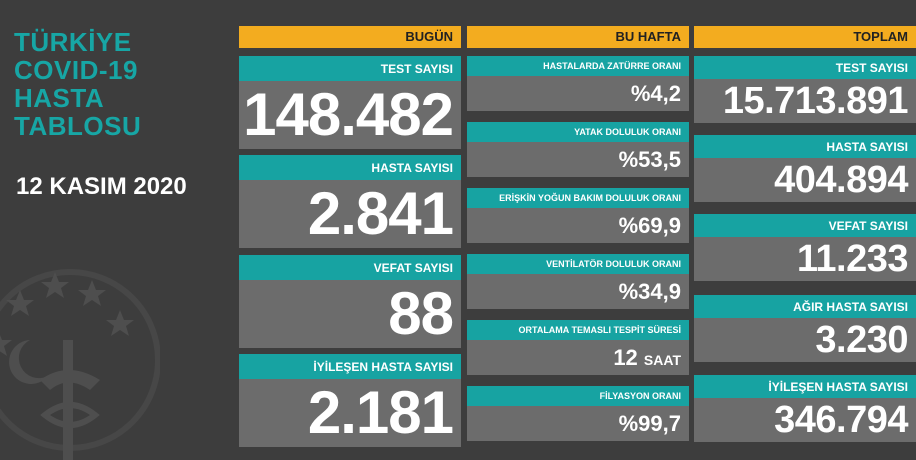  Describe the element at coordinates (578, 423) in the screenshot. I see `week-filiation-value: %99,7` at that location.